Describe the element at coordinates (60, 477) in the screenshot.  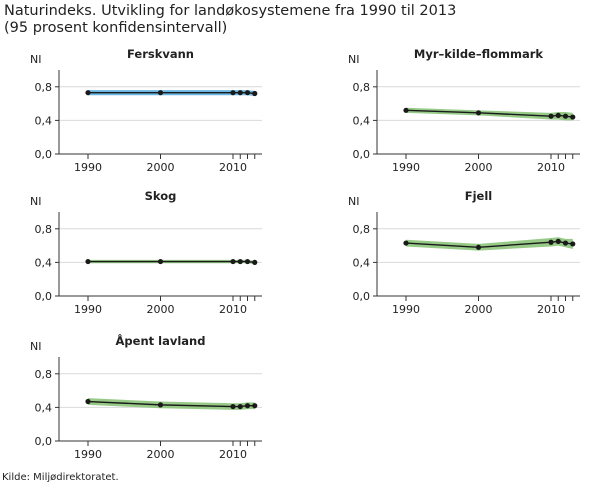
I see `source-note: Kilde: Miljødirektoratet.` at that location.